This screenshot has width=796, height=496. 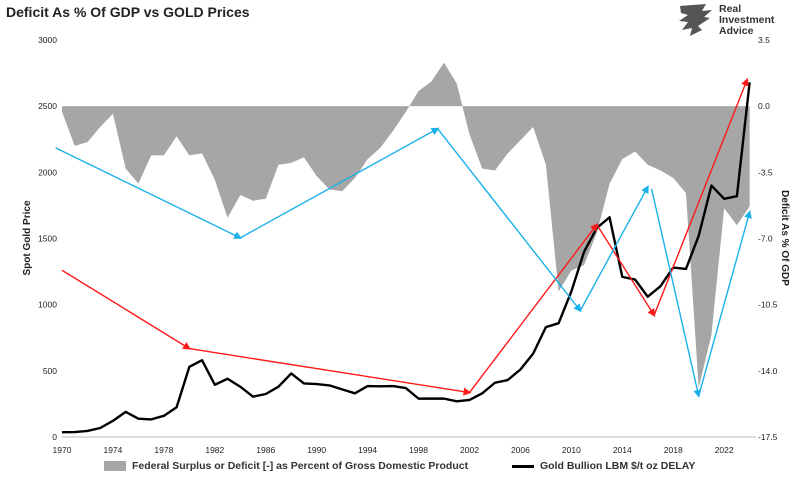 What do you see at coordinates (316, 450) in the screenshot?
I see `x-tick-label: 1990` at bounding box center [316, 450].